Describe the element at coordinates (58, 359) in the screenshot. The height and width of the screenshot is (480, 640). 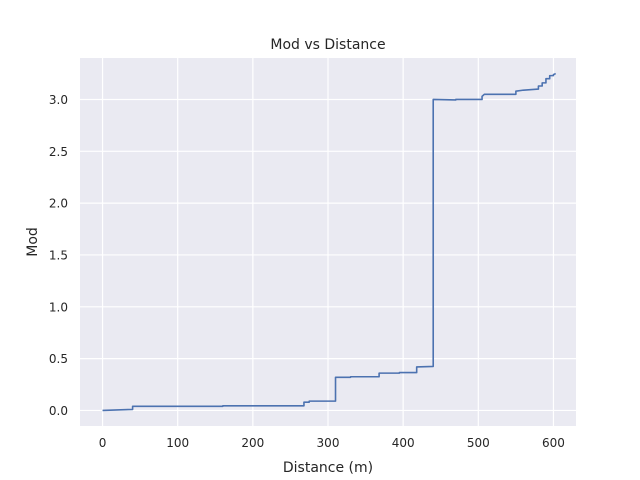
I see `y-tick-label: 0.5` at that location.